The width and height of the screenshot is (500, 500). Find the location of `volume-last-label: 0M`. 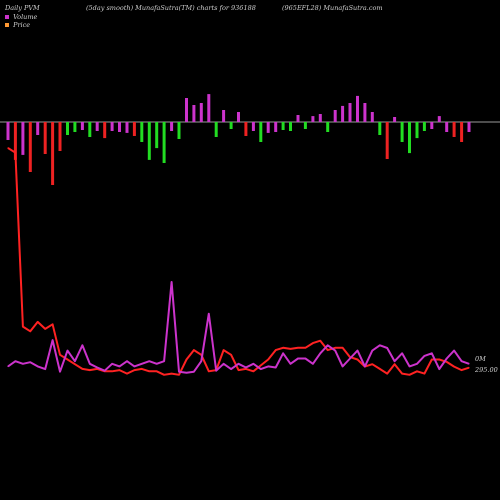

volume-last-label: 0M is located at coordinates (480, 359).